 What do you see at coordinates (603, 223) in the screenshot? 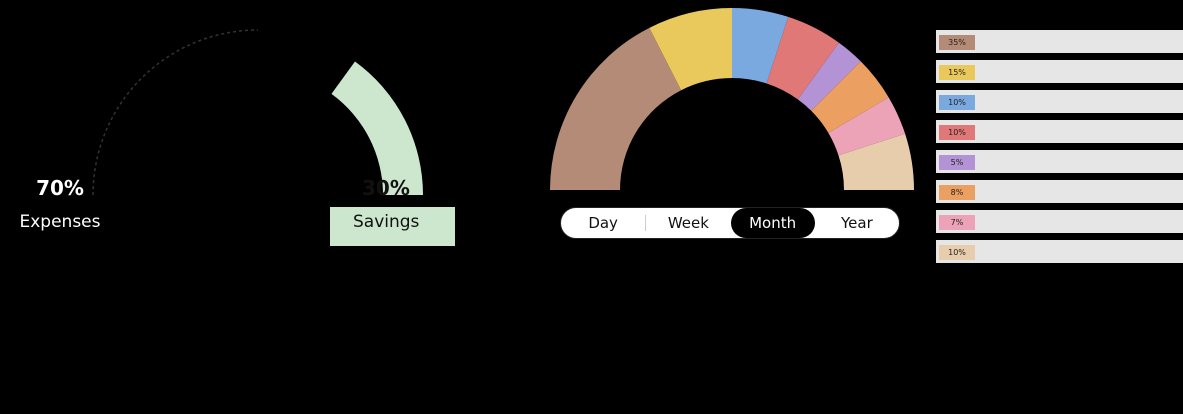
I see `tab-day: Day` at bounding box center [603, 223].